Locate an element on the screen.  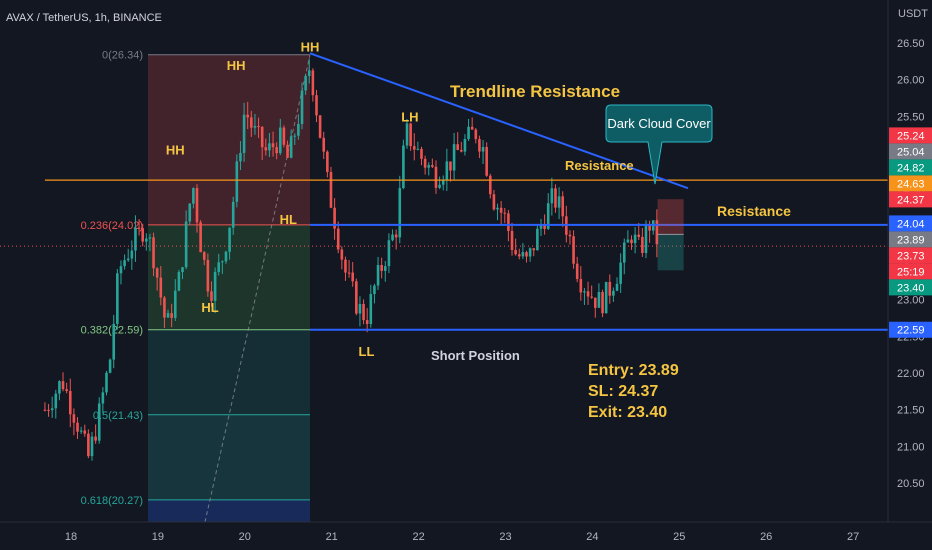
stop-loss-zone is located at coordinates (670, 217).